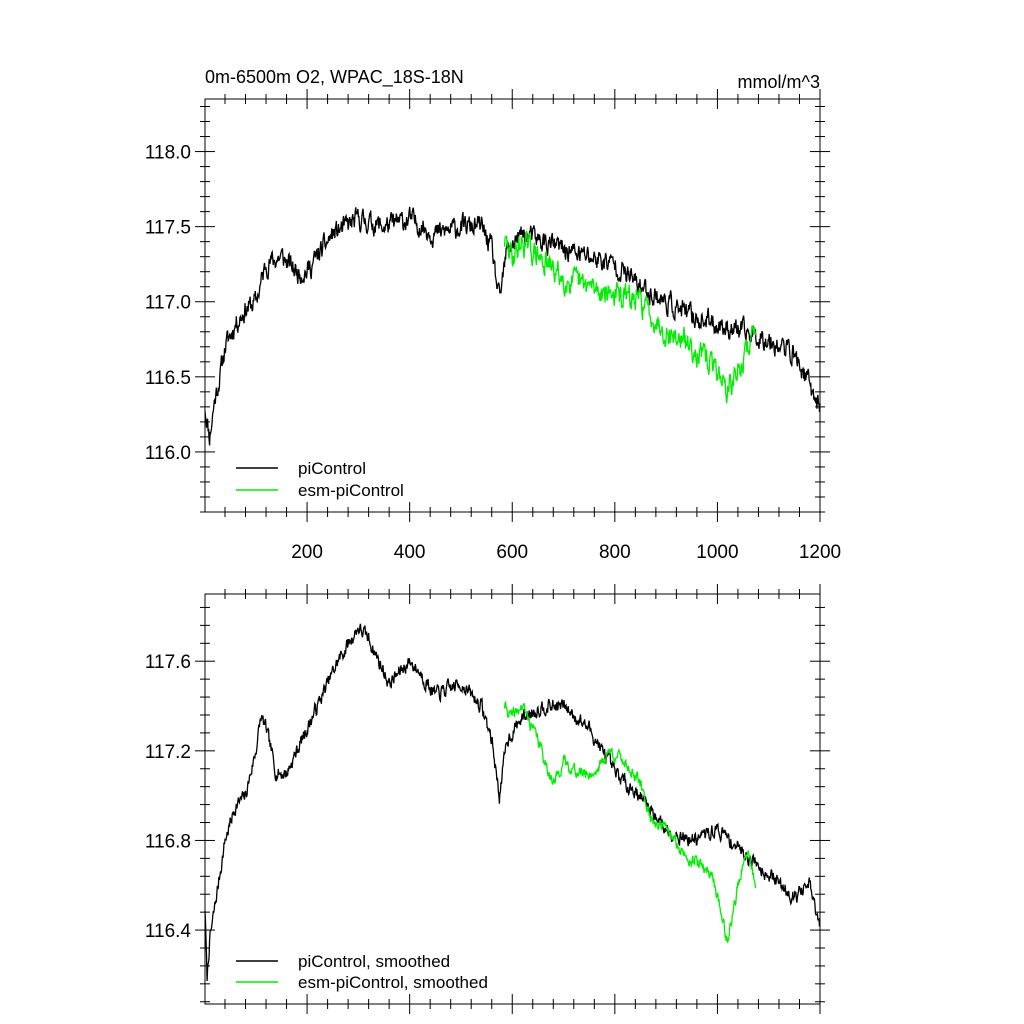 The width and height of the screenshot is (1024, 1024). Describe the element at coordinates (351, 490) in the screenshot. I see `legend-label: esm-piControl` at that location.